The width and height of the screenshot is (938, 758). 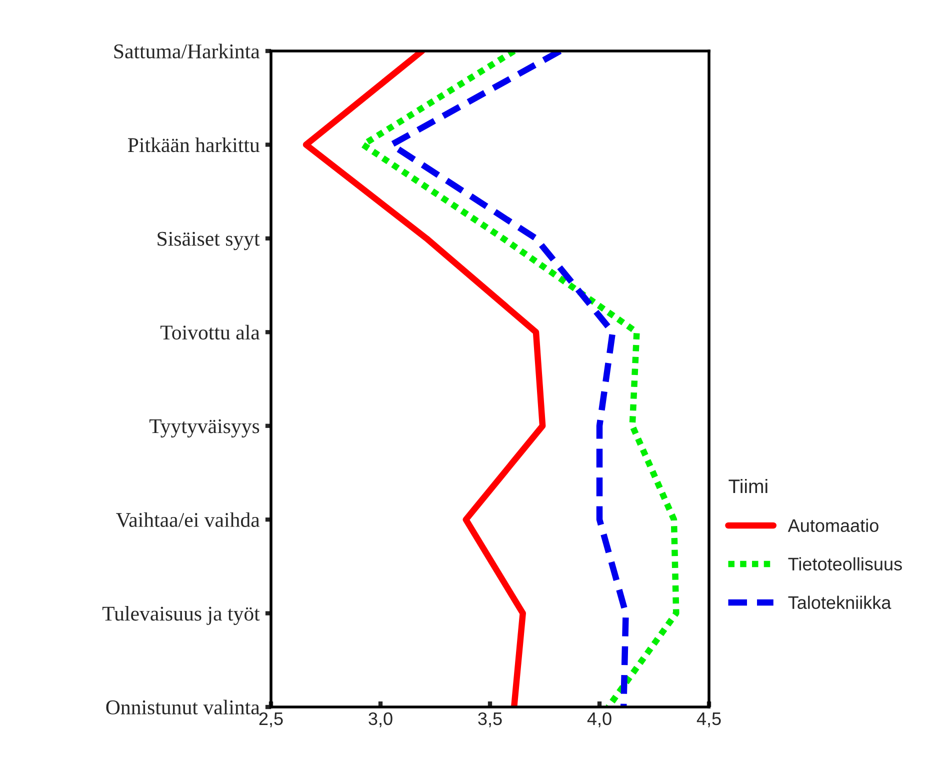 What do you see at coordinates (210, 332) in the screenshot?
I see `y-tick-label: Toivottu ala` at bounding box center [210, 332].